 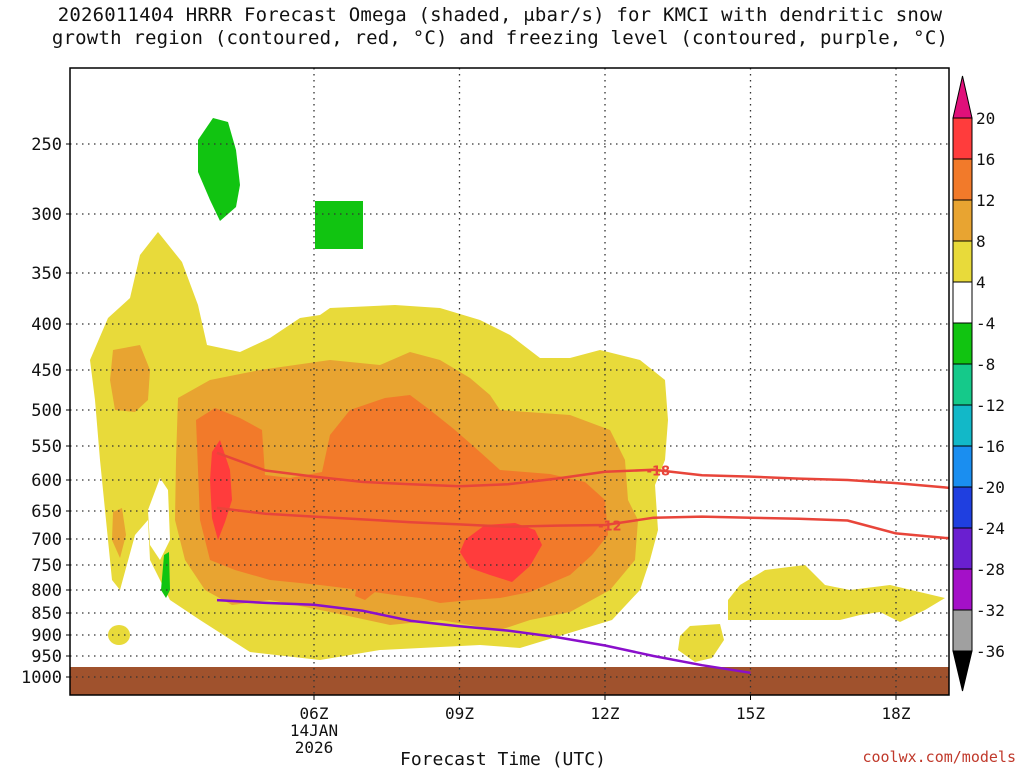 I want to click on y-tick-label: 900, so click(x=46, y=636).